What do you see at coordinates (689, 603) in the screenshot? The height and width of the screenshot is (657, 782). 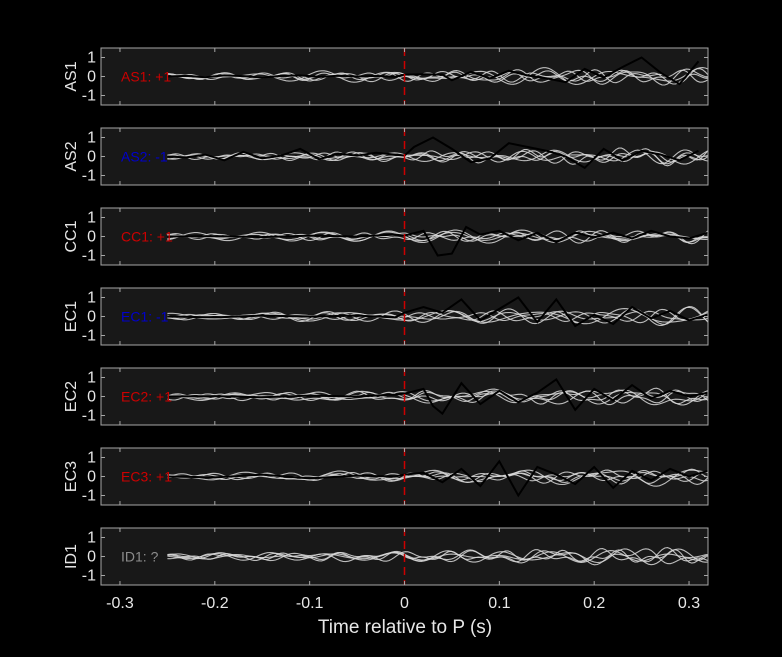 I see `x-tick-label: 0.3` at bounding box center [689, 603].